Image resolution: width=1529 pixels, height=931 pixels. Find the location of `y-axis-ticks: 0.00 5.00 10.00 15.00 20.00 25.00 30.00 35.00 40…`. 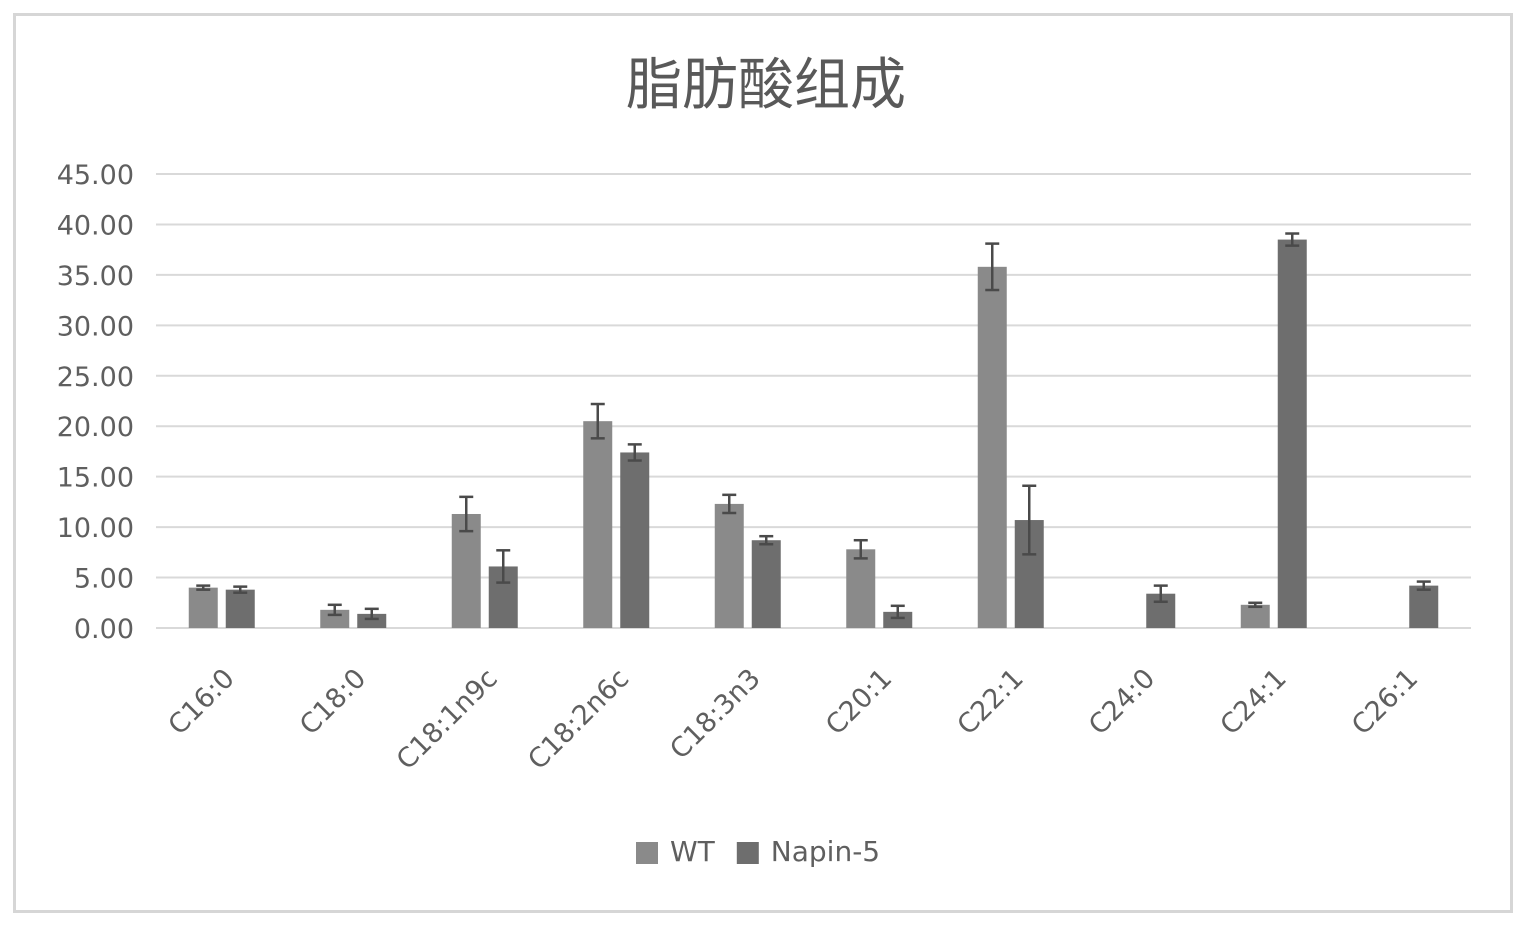

y-axis-ticks: 0.00 5.00 10.00 15.00 20.00 25.00 30.00 35.00 40… is located at coordinates (95, 402).